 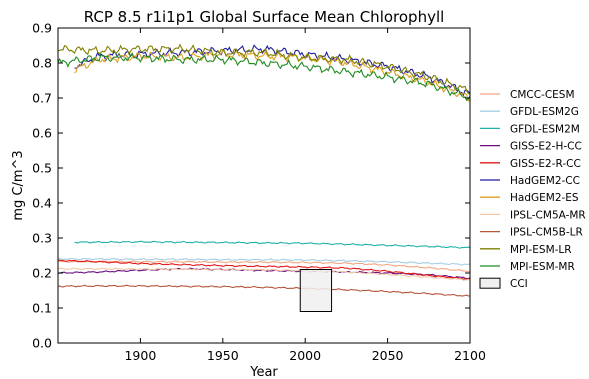 I want to click on x-axis-title: Year, so click(x=263, y=372).